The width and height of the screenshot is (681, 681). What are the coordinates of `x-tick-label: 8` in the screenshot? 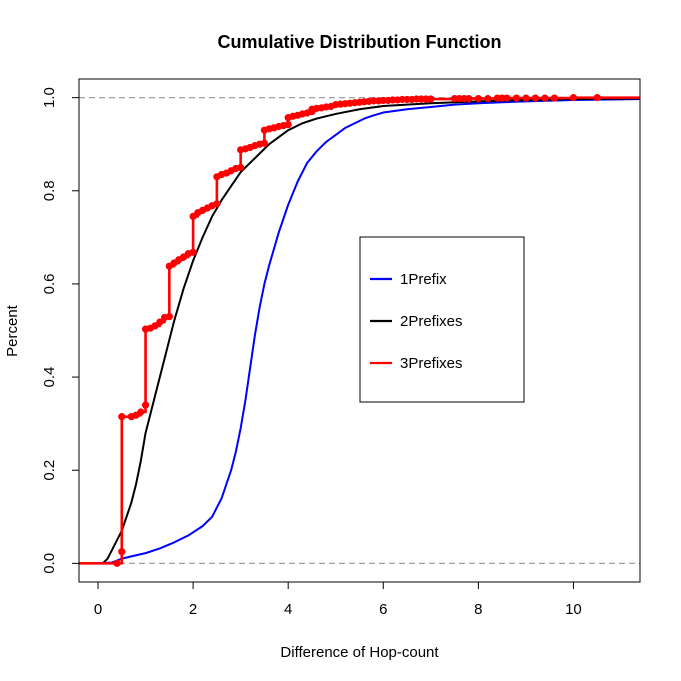 It's located at (478, 609).